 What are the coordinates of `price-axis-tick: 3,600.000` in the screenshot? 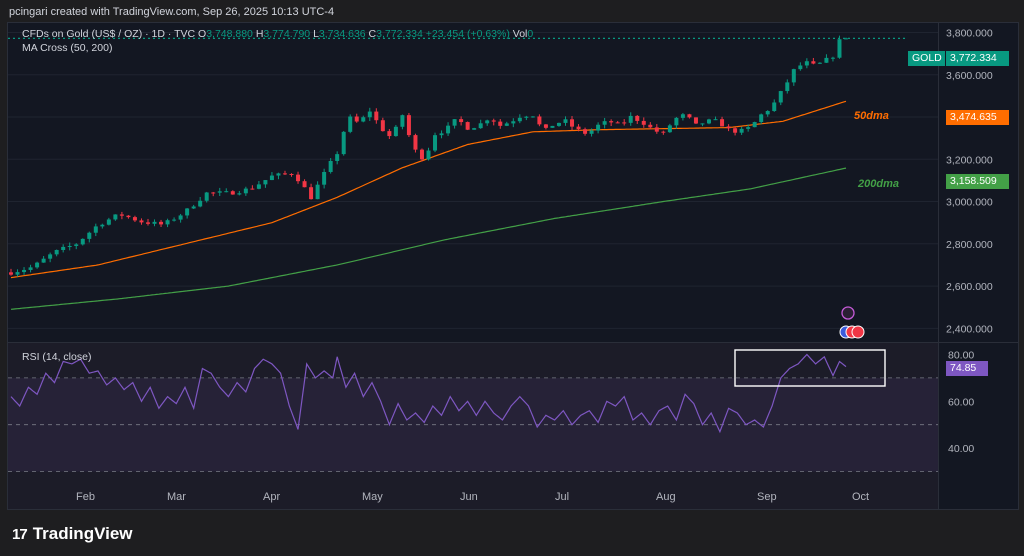 It's located at (969, 76).